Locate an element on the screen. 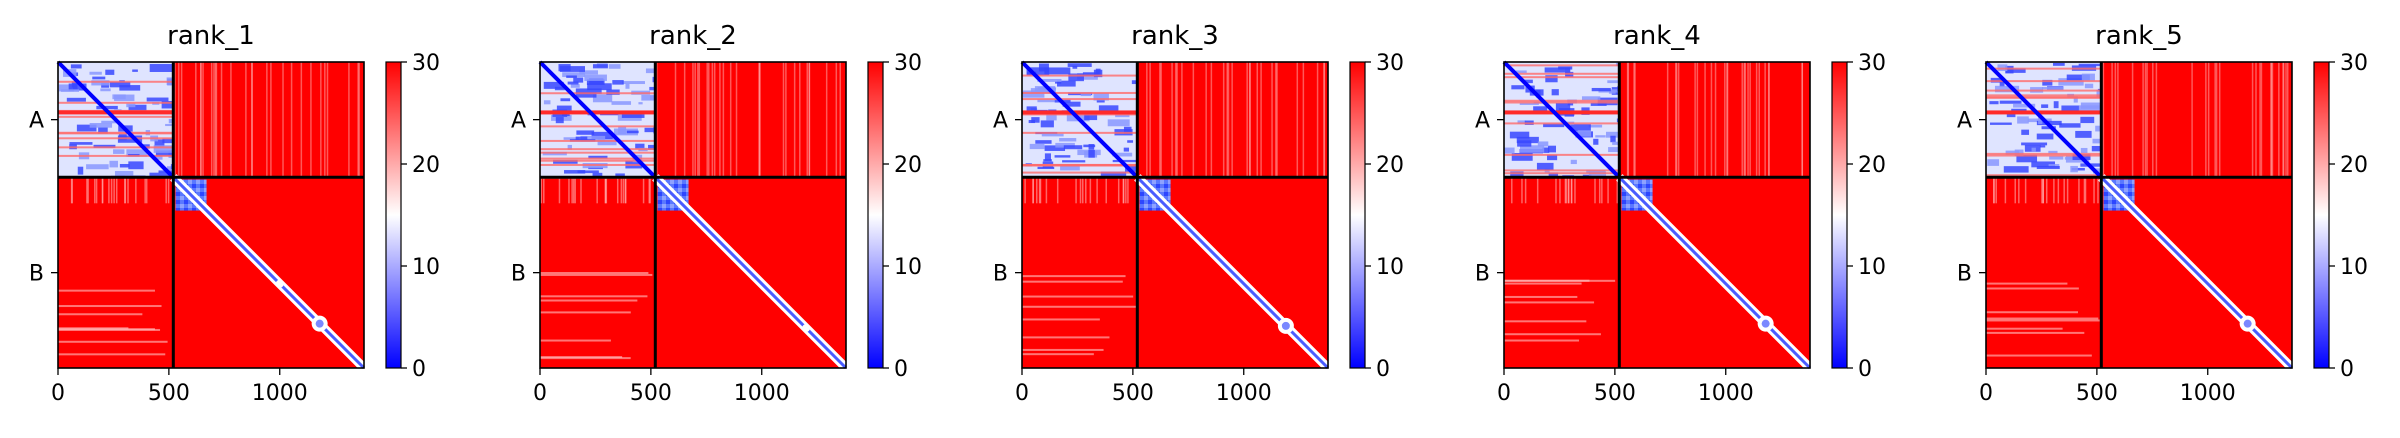 This screenshot has height=438, width=2400. colorbar-frame is located at coordinates (875, 215).